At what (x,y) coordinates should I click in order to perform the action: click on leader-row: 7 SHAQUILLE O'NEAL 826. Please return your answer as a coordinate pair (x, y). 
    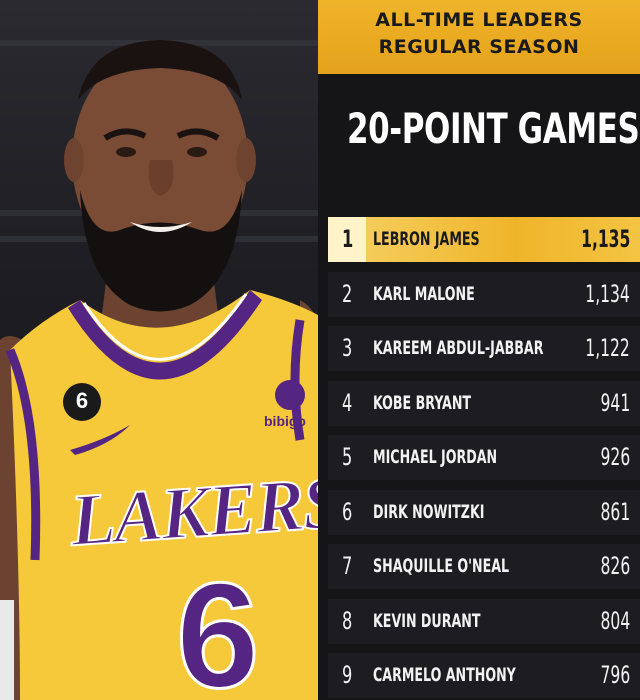
    Looking at the image, I should click on (484, 566).